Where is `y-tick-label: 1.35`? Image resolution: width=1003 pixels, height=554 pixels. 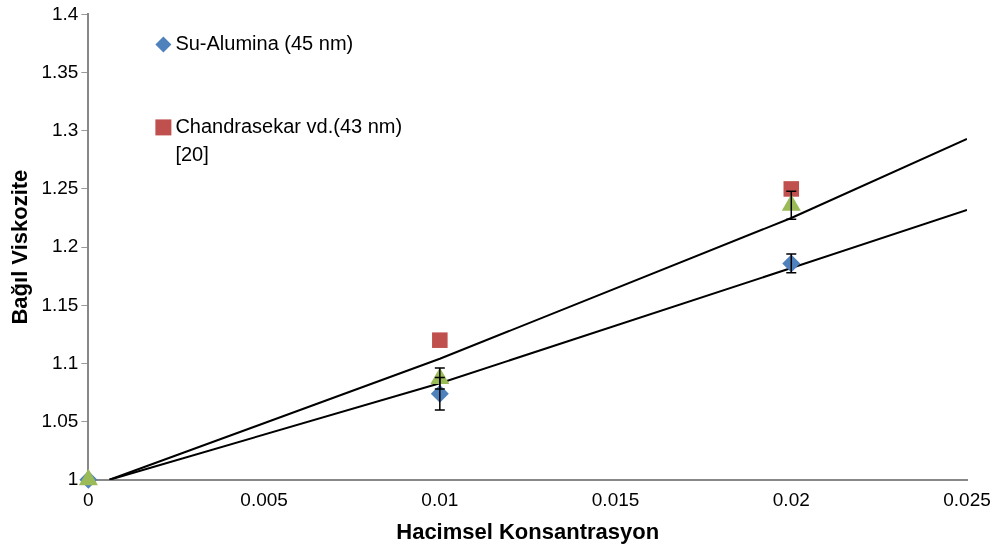
y-tick-label: 1.35 is located at coordinates (60, 71).